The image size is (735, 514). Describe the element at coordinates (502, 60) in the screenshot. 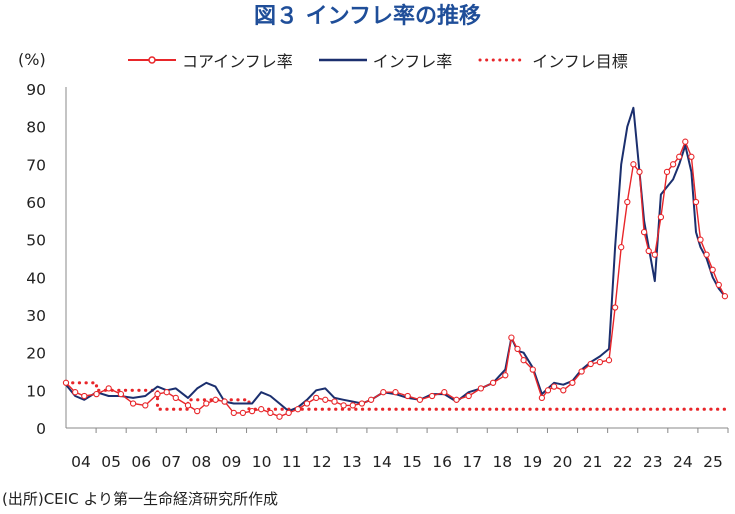

I see `legend-swatch-target` at that location.